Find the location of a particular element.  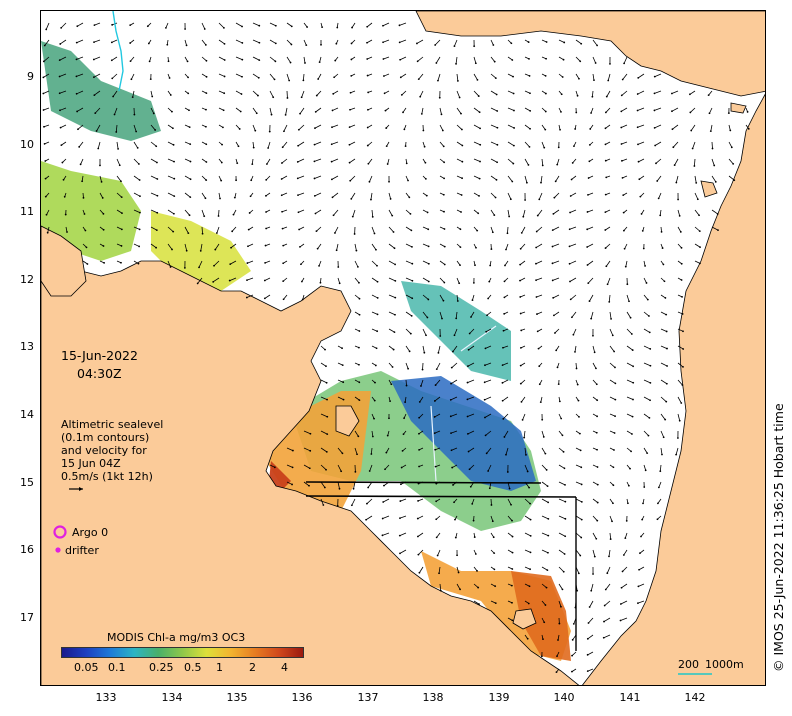

y-tick: 10 is located at coordinates (27, 144).